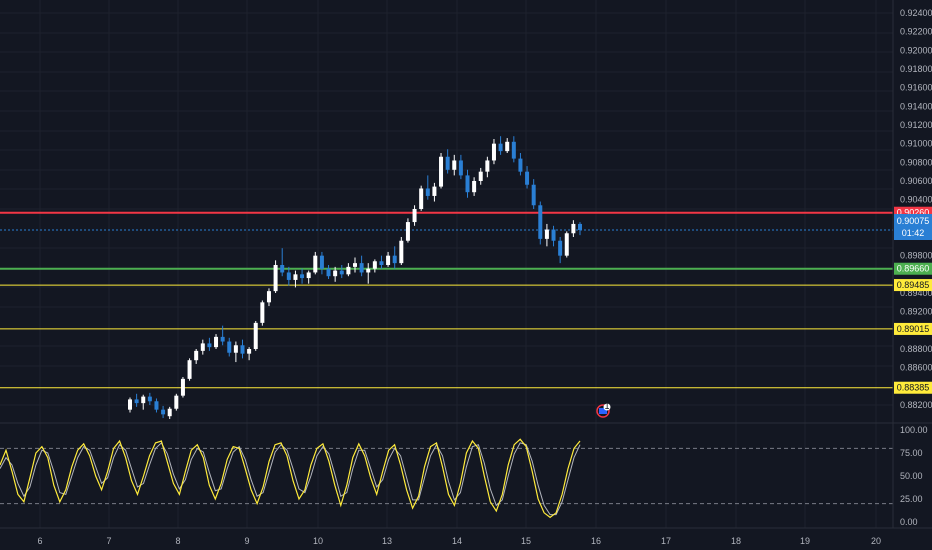 Image resolution: width=932 pixels, height=550 pixels. What do you see at coordinates (916, 13) in the screenshot?
I see `price-tick-label: 0.92400` at bounding box center [916, 13].